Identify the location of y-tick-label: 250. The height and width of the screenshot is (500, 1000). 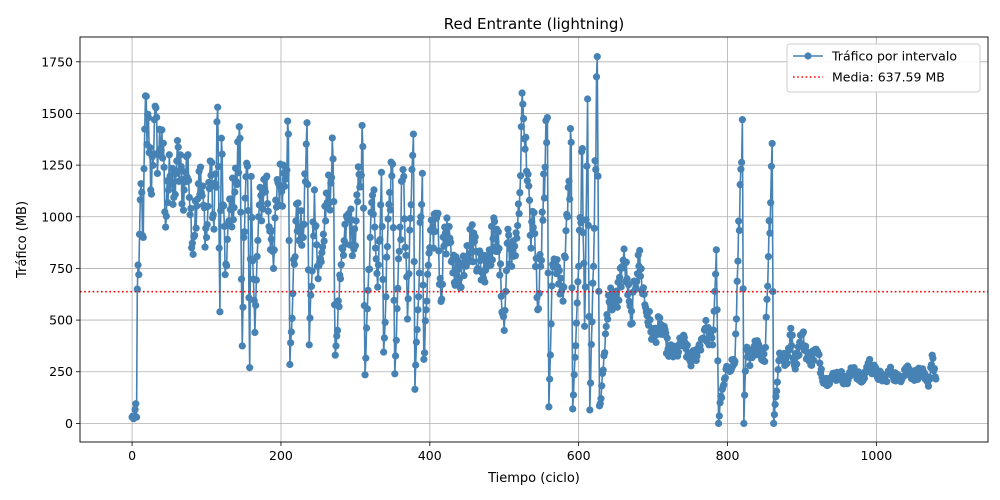
(61, 371).